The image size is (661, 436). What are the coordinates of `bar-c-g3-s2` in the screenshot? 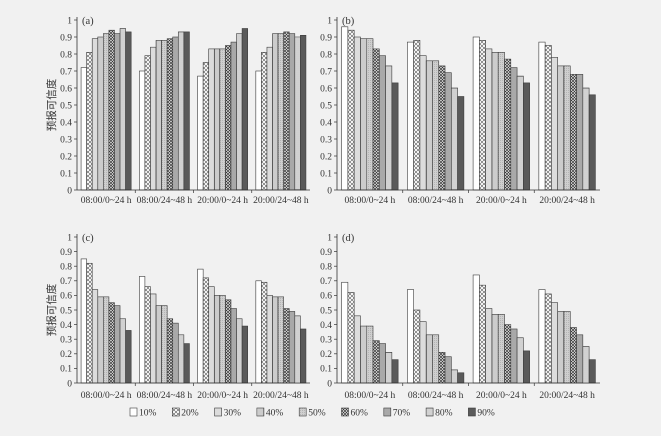 It's located at (206, 330).